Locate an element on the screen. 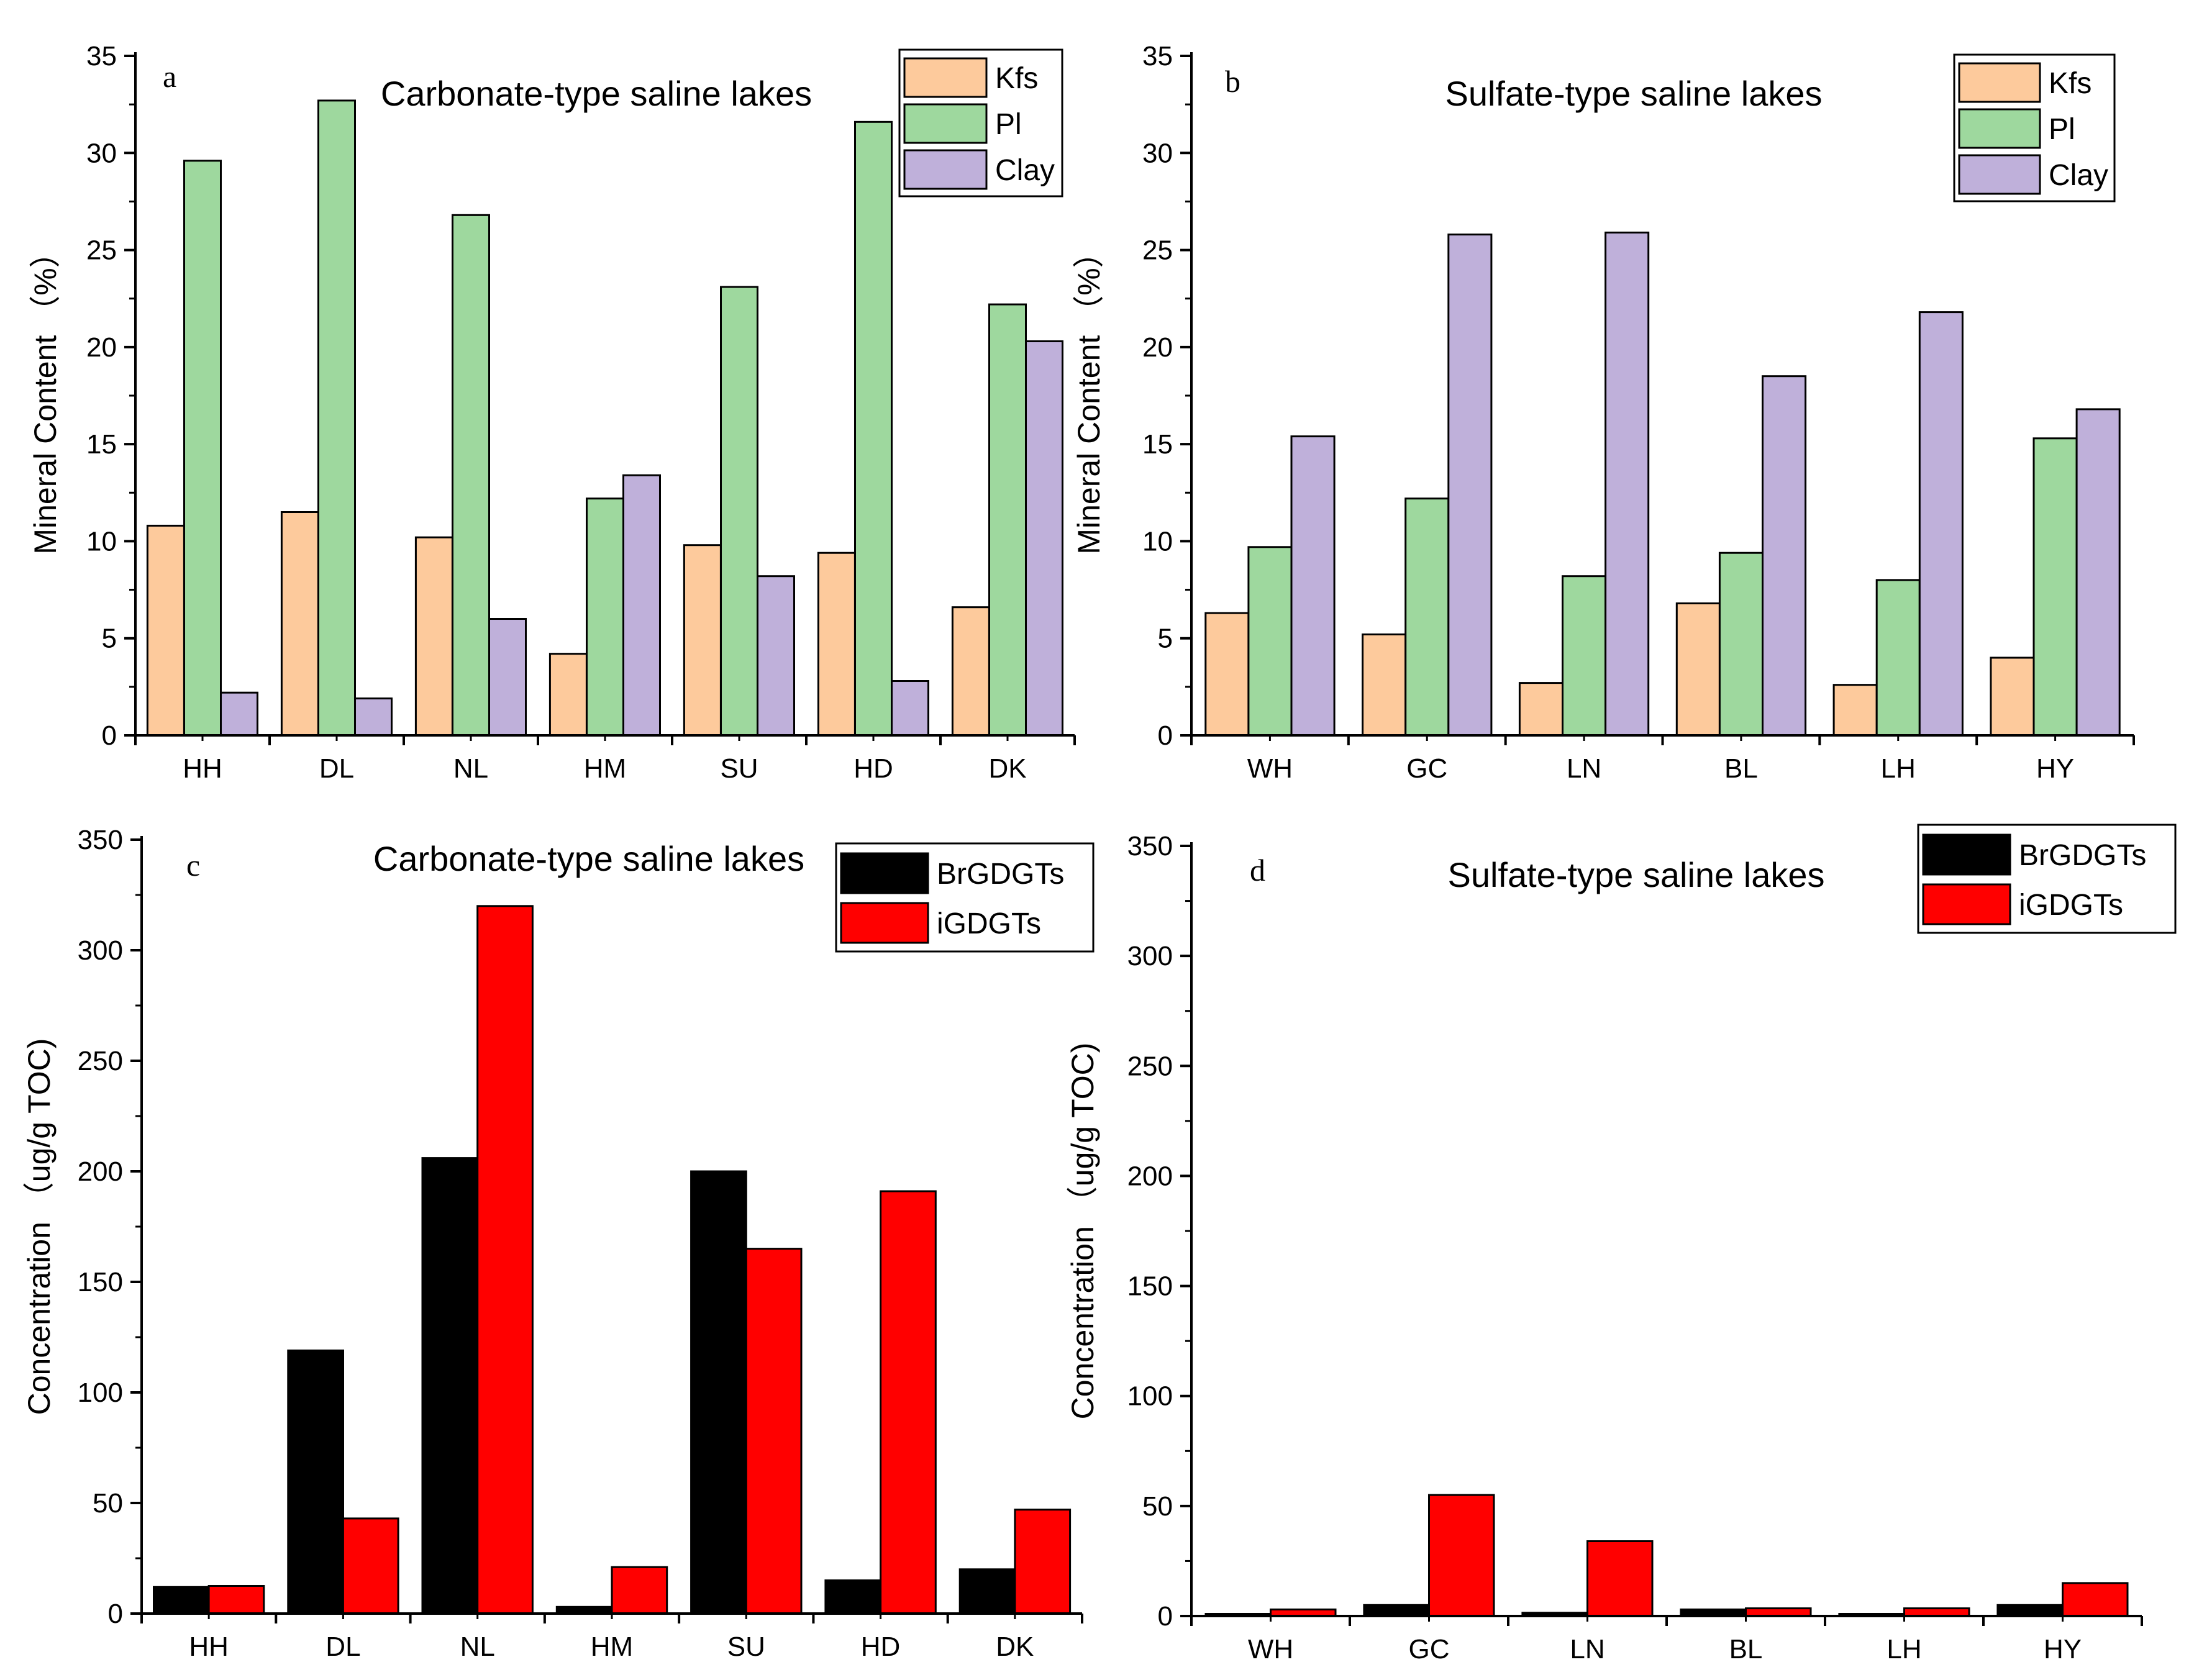  bar-Clay-HD is located at coordinates (910, 708).